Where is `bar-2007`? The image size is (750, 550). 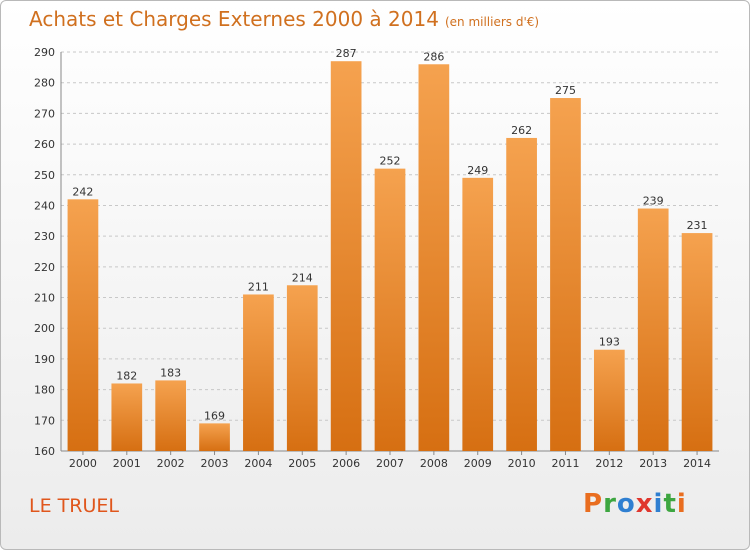
bar-2007 is located at coordinates (390, 309).